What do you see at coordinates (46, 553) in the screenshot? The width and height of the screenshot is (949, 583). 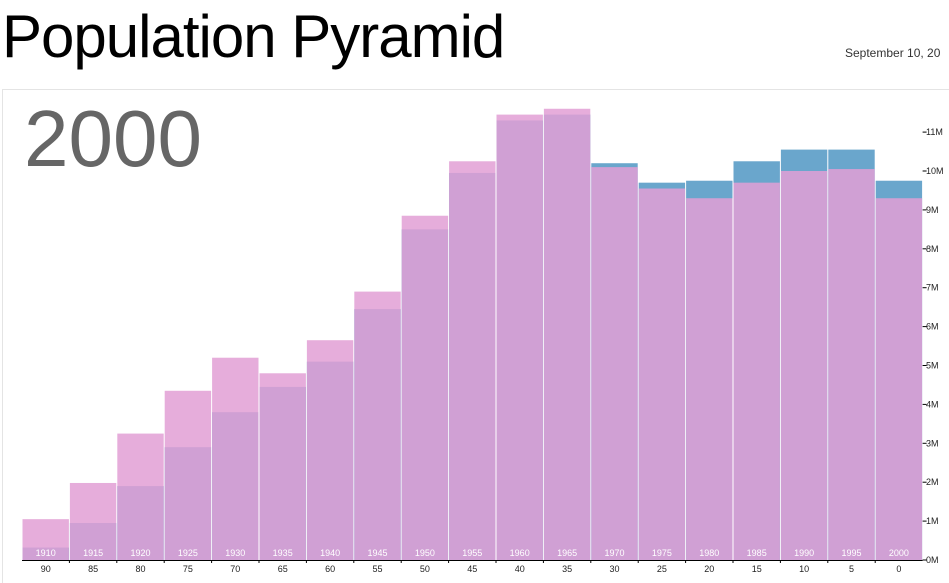 I see `birth-year-label: 1910` at bounding box center [46, 553].